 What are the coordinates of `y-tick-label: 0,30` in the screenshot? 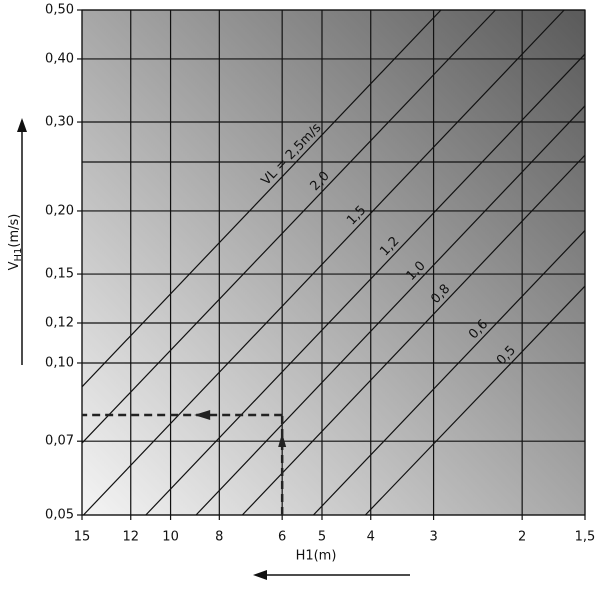 It's located at (59, 122).